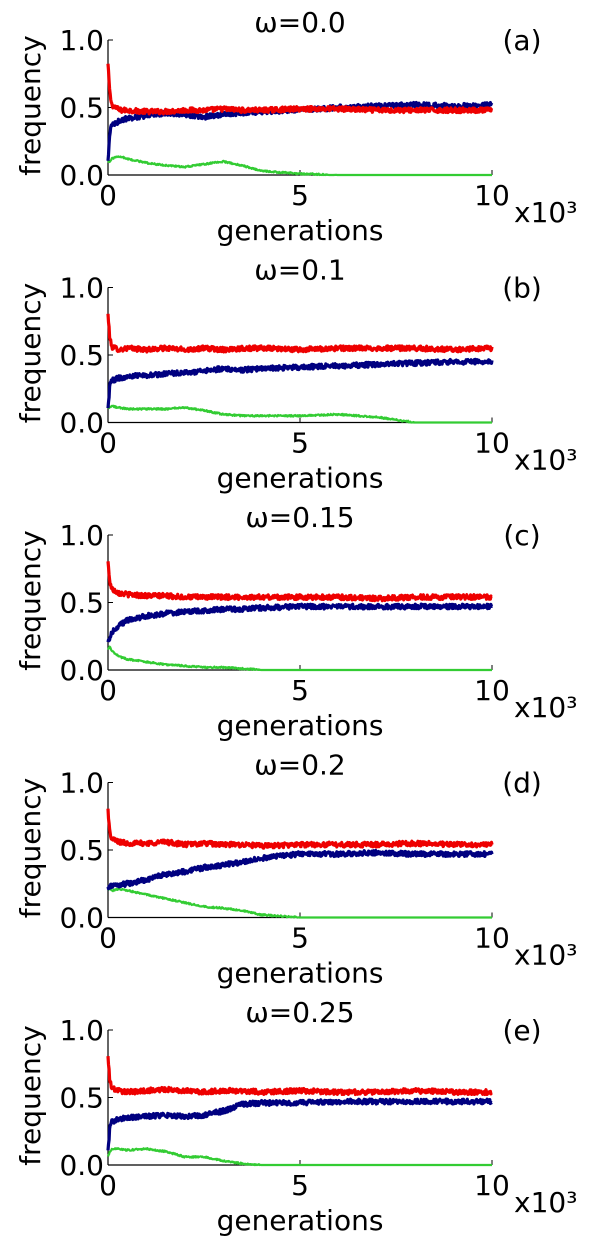 This screenshot has width=591, height=1245. Describe the element at coordinates (299, 270) in the screenshot. I see `chart-title: ω=0.1` at that location.